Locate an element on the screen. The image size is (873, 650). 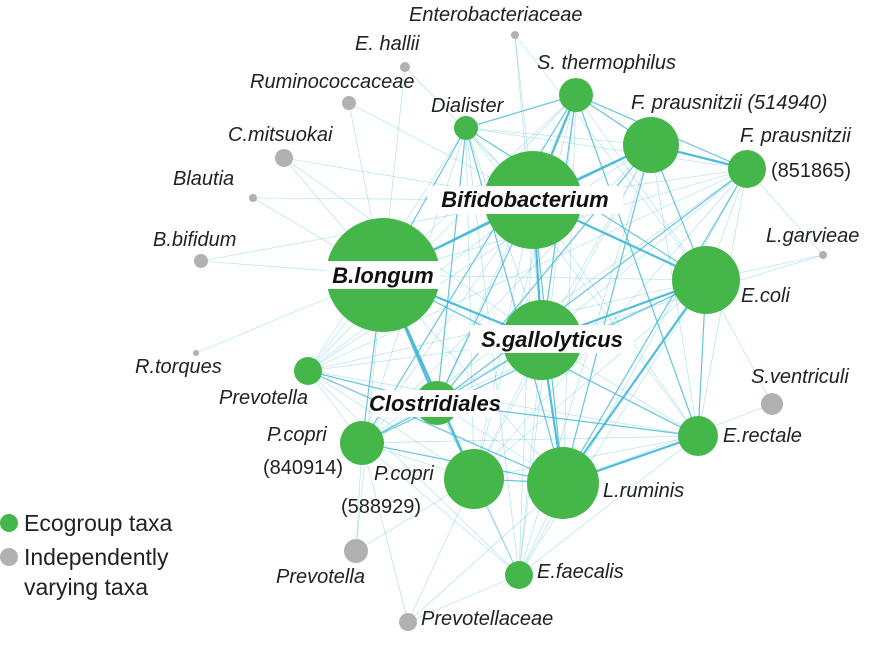
label-prevotella-gray: Prevotella is located at coordinates (320, 577).